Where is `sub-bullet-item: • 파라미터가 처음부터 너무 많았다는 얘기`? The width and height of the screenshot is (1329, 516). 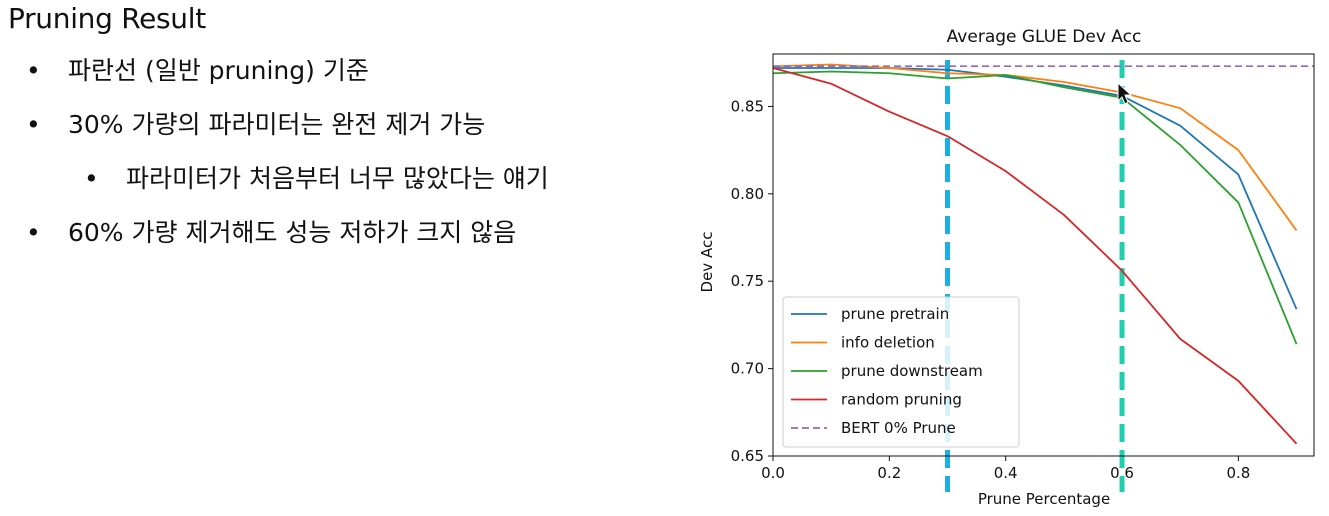
sub-bullet-item: • 파라미터가 처음부터 너무 많았다는 얘기 is located at coordinates (350, 191).